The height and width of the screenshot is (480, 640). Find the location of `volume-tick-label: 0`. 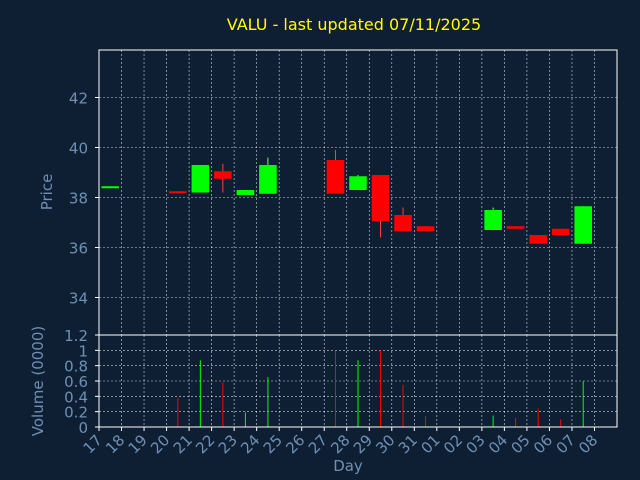

volume-tick-label: 0 is located at coordinates (83, 428).